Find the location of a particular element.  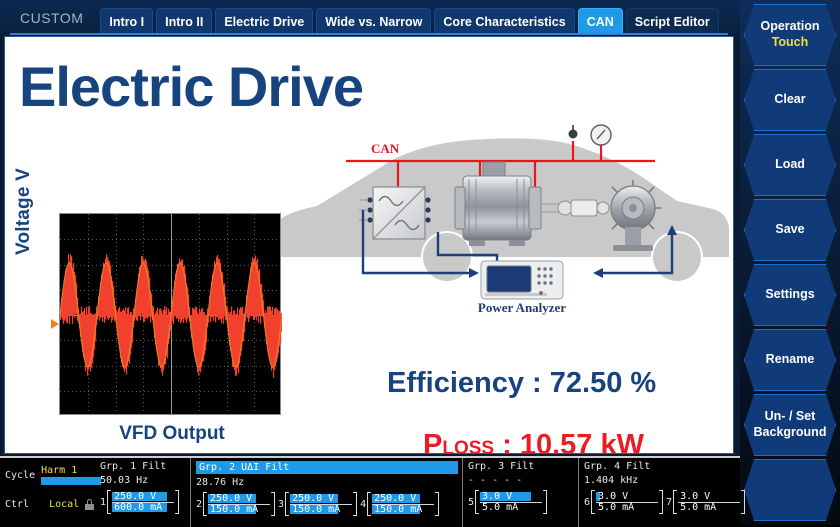

can-bus is located at coordinates (500, 175).